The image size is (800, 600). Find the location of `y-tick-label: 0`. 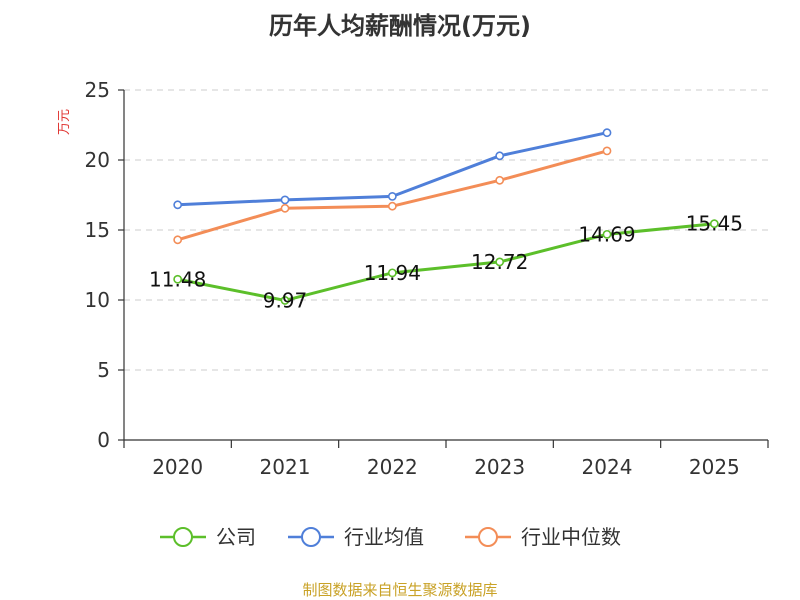

y-tick-label: 0 is located at coordinates (103, 440).